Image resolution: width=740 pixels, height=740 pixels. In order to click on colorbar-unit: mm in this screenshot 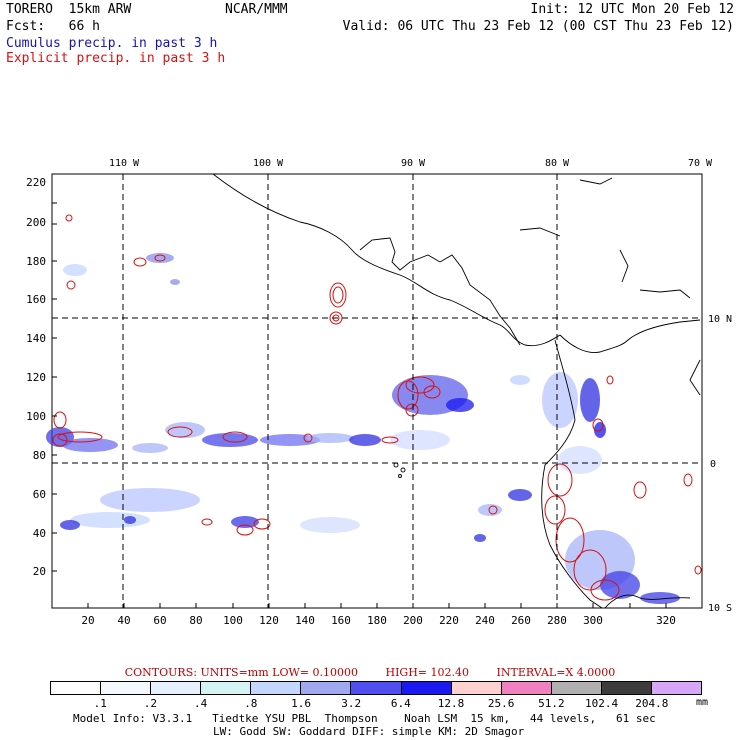, I will do `click(702, 702)`.